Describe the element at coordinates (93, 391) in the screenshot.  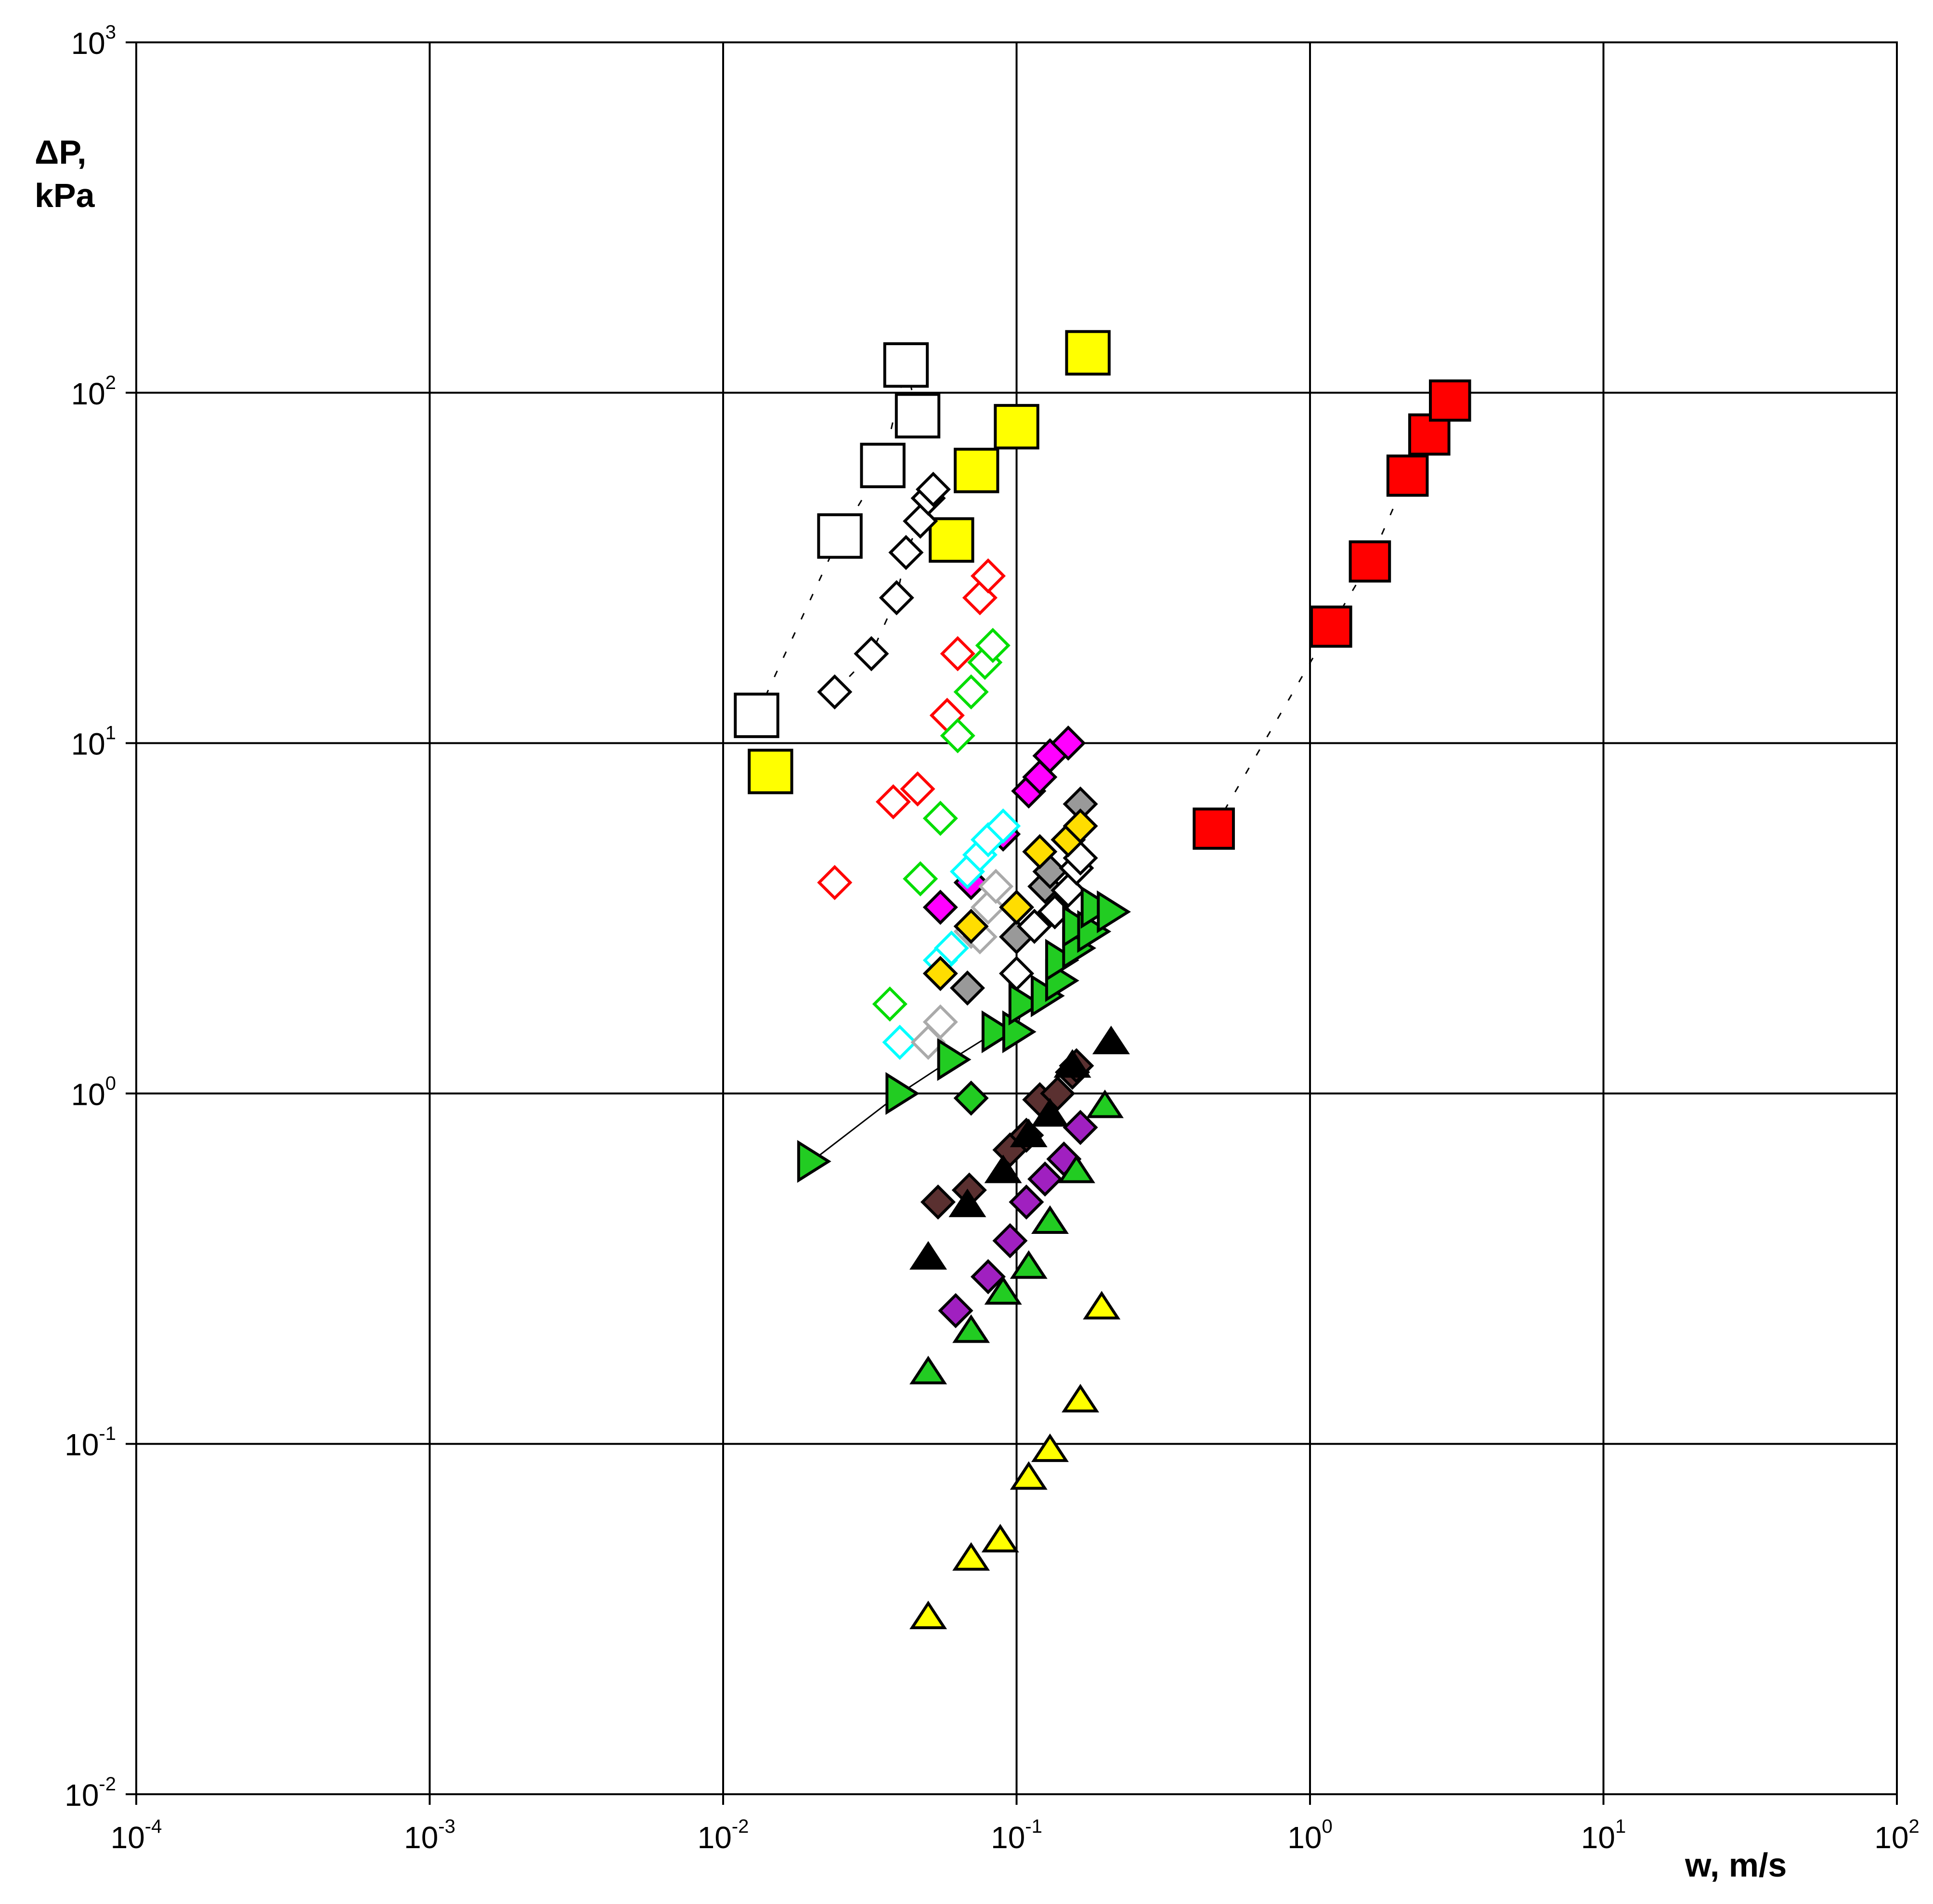
I see `y-tick-label: 10²` at that location.